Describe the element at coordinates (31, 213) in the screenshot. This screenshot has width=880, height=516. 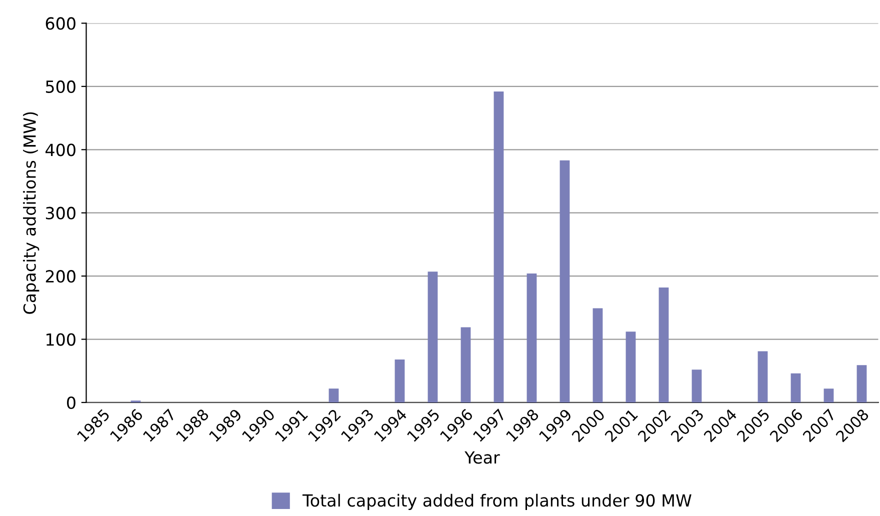
I see `y-axis-title: Capacity additions (MW)` at that location.